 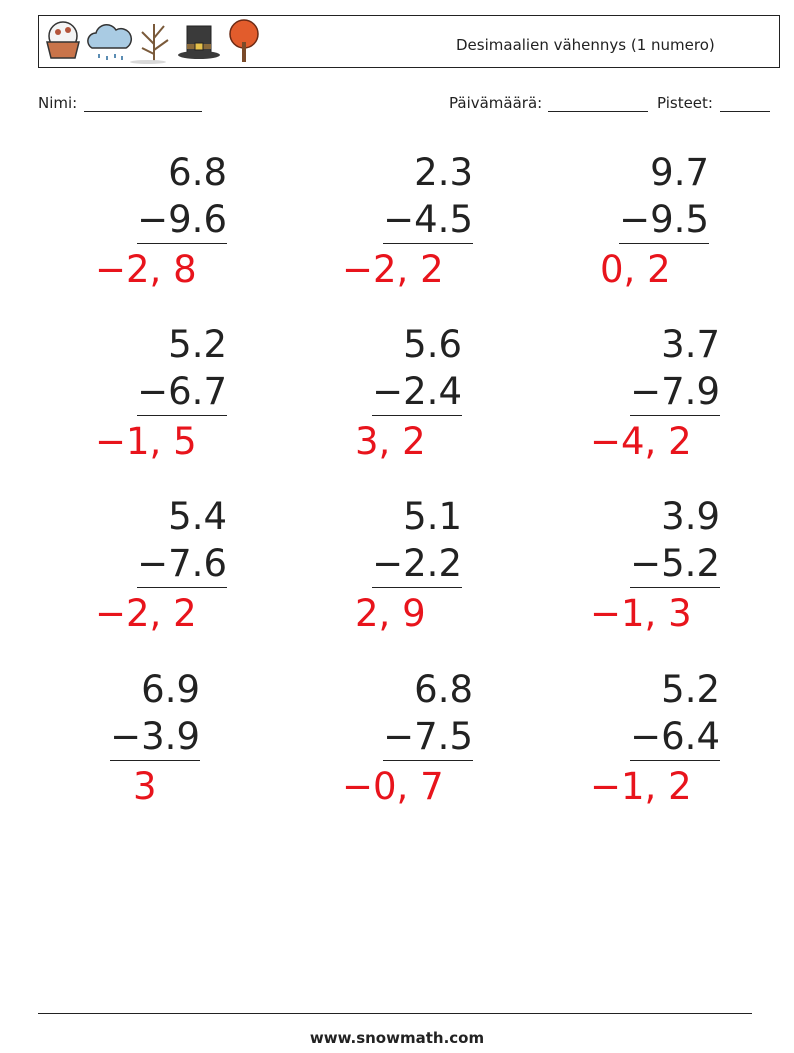 What do you see at coordinates (635, 269) in the screenshot?
I see `answer: 0, 2` at bounding box center [635, 269].